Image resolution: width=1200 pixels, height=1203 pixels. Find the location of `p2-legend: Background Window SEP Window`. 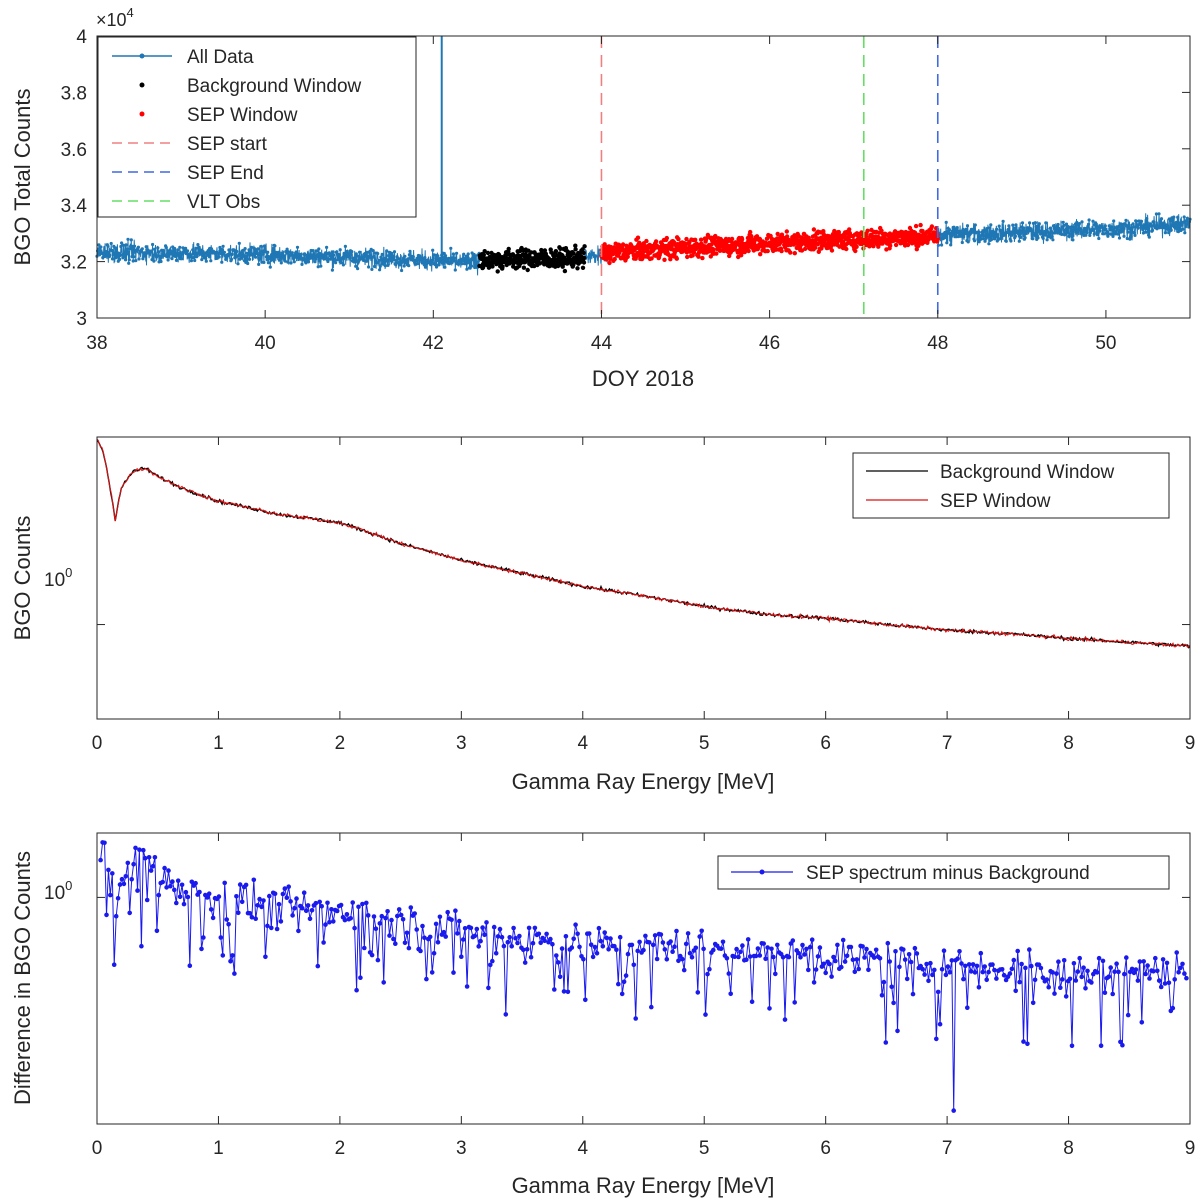

p2-legend: Background Window SEP Window is located at coordinates (1011, 485).